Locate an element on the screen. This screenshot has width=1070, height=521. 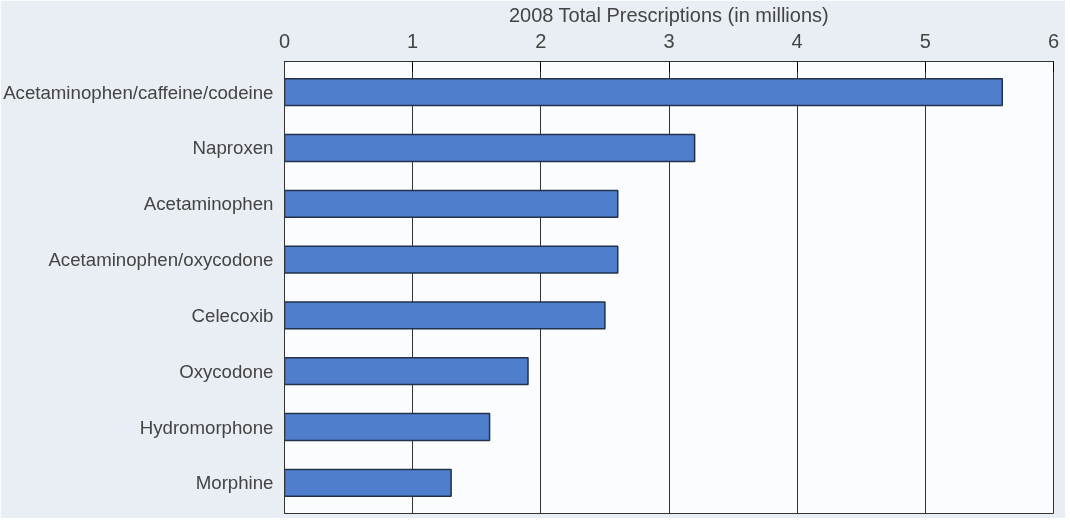
y-tick-label: Hydromorphone is located at coordinates (206, 427).